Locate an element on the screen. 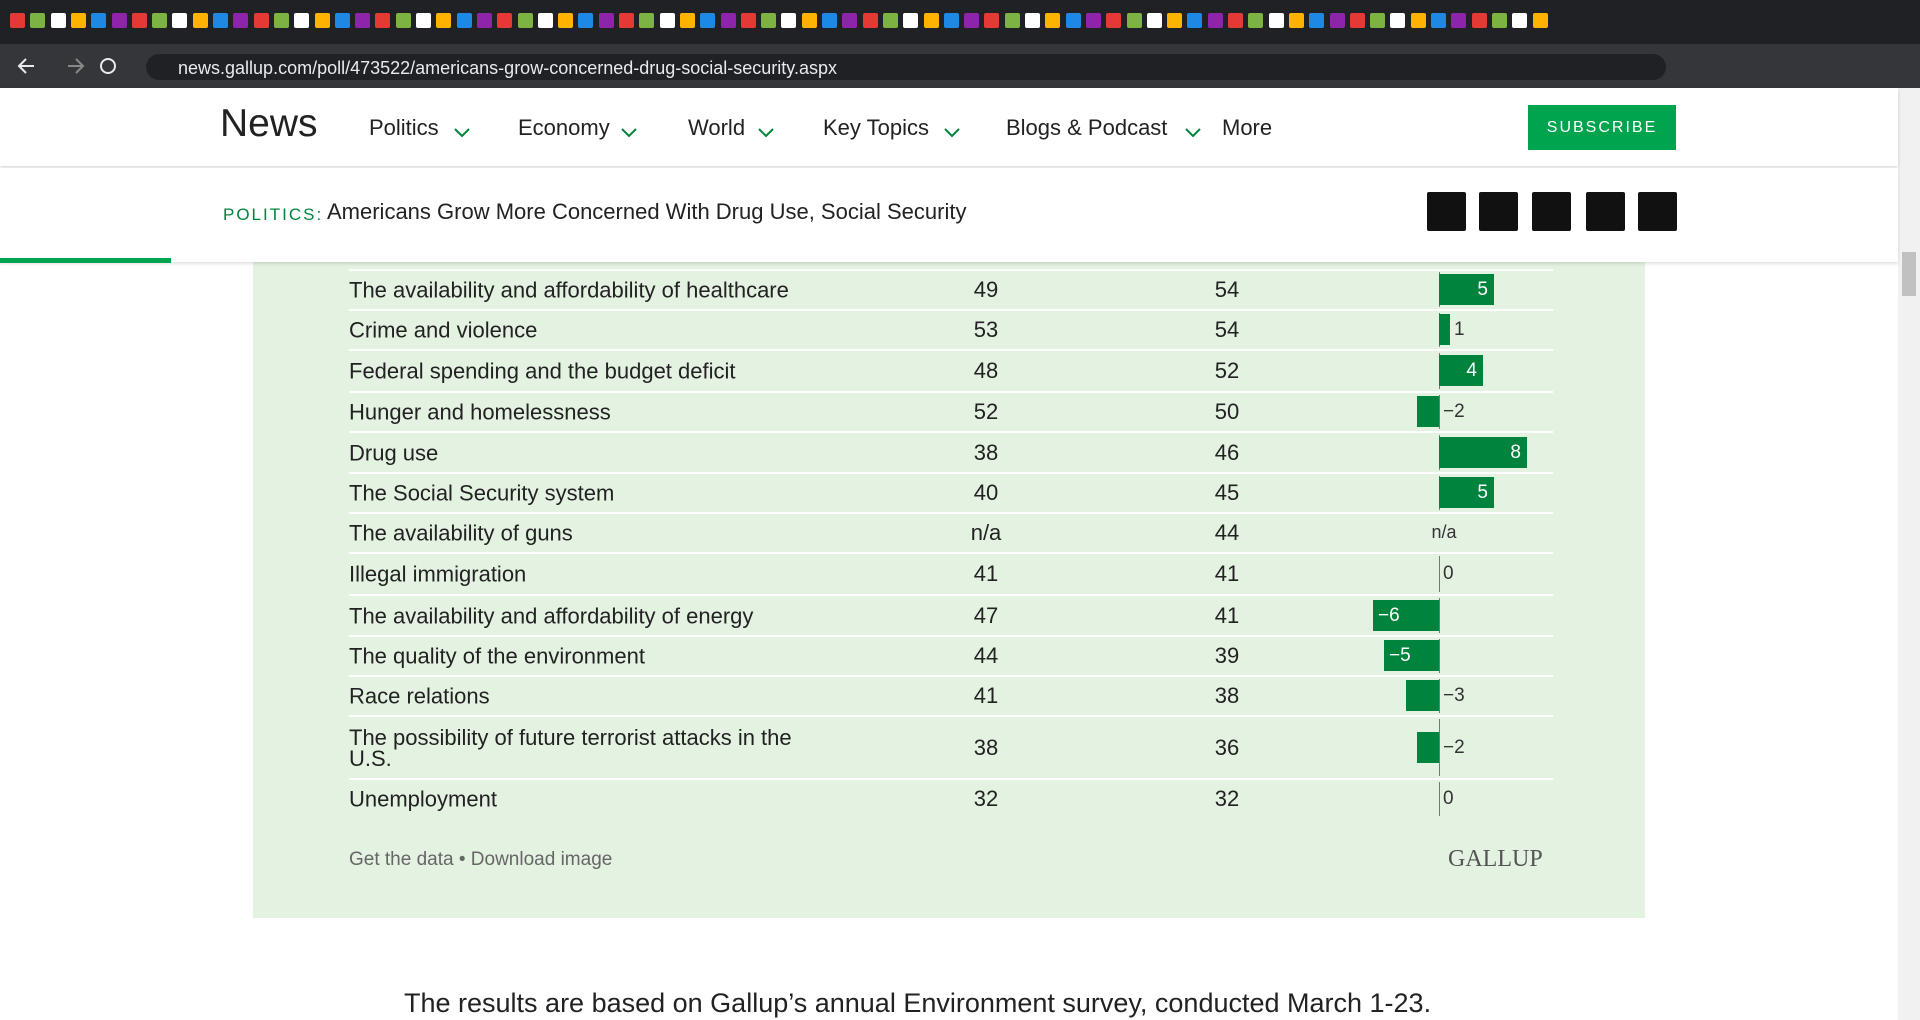 This screenshot has width=1920, height=1020. nav-item: Blogs & Podcast is located at coordinates (1087, 127).